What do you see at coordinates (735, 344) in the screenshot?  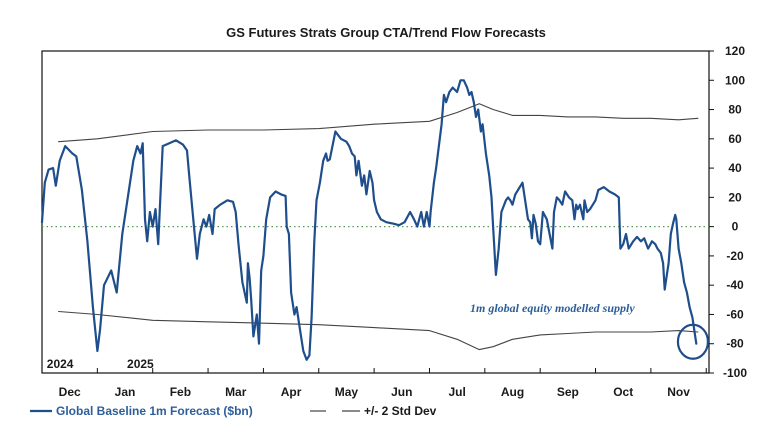 I see `y-tick-label: -80` at bounding box center [735, 344].